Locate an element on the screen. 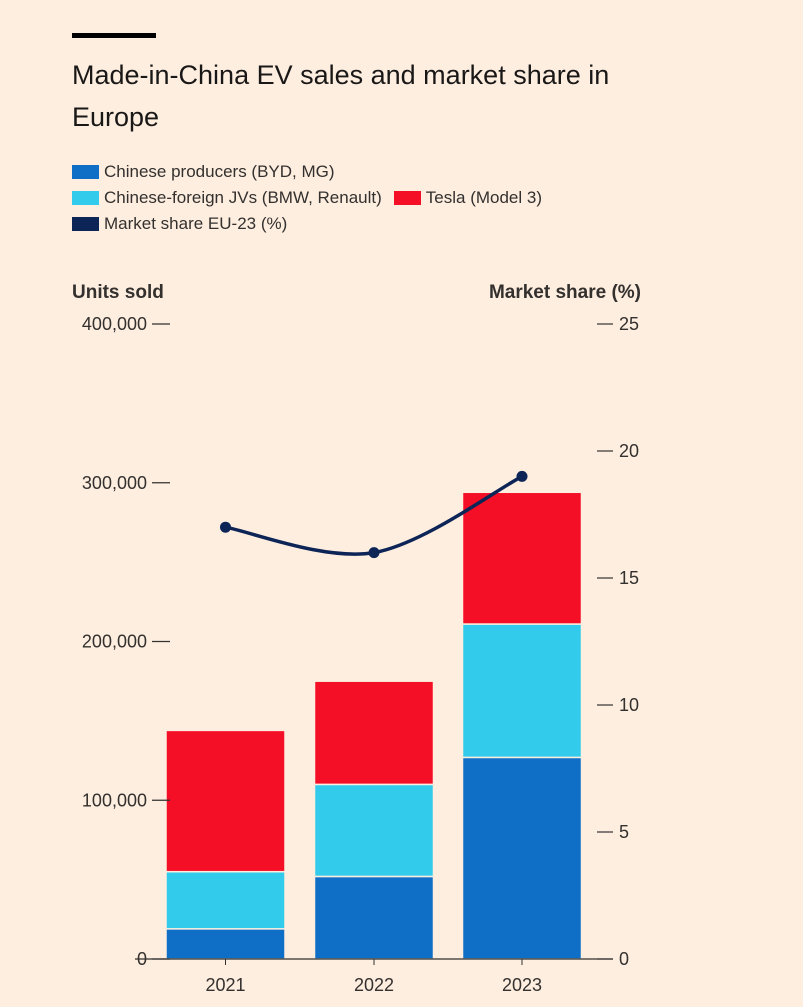 The image size is (803, 1007). y-tick-label: 300,000 is located at coordinates (114, 483).